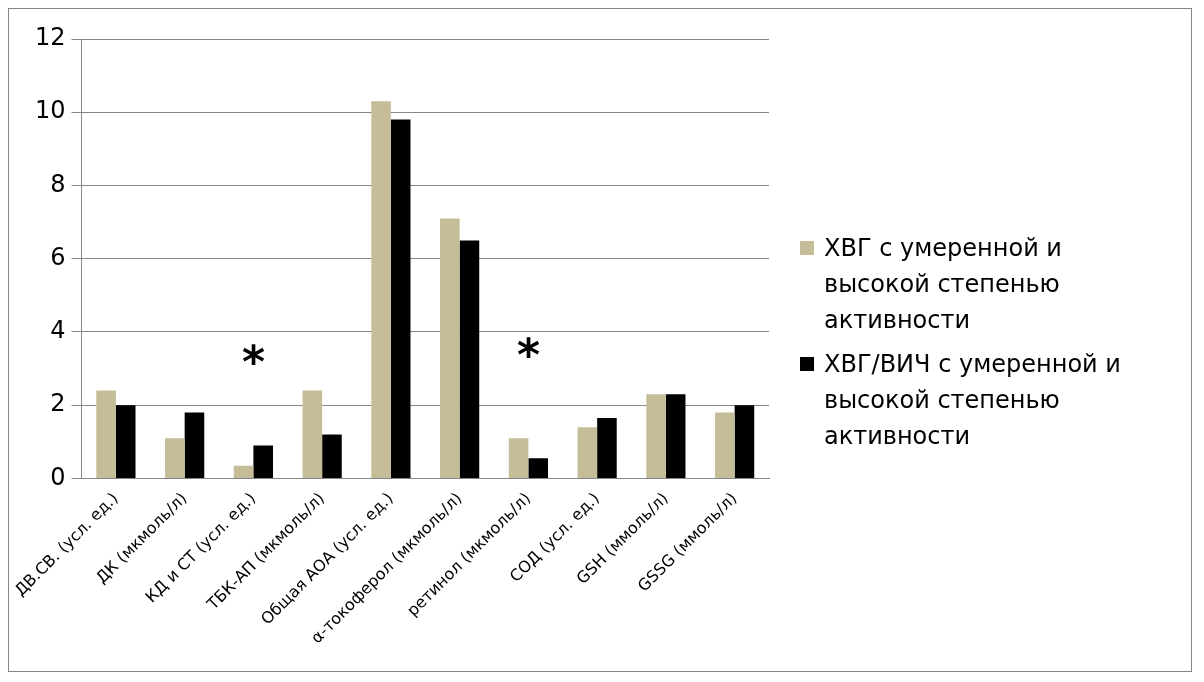 The image size is (1204, 682). What do you see at coordinates (973, 400) in the screenshot?
I see `legend-label: ХВГ/ВИЧ с умеренной и высокой степенью активности` at bounding box center [973, 400].